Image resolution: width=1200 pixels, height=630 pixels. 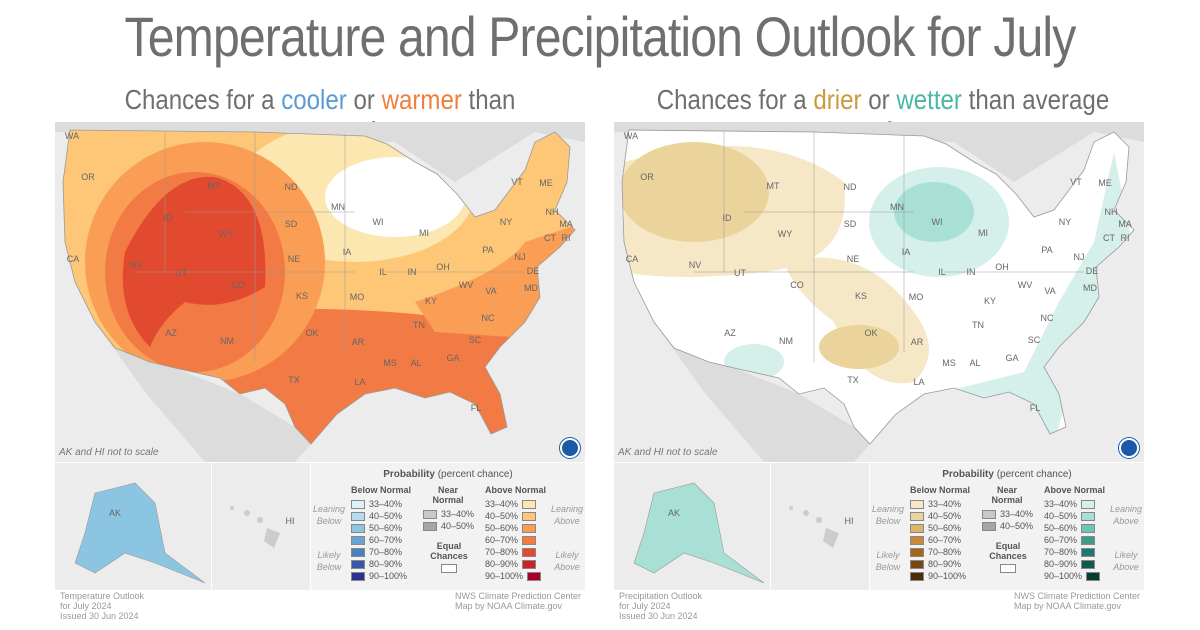 What do you see at coordinates (502, 528) in the screenshot?
I see `legend-label: 50–60%` at bounding box center [502, 528].